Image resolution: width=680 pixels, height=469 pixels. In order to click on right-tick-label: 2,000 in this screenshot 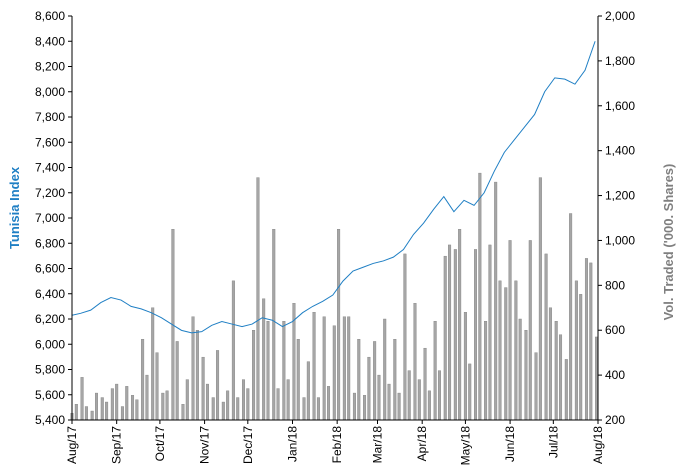, I will do `click(620, 16)`.